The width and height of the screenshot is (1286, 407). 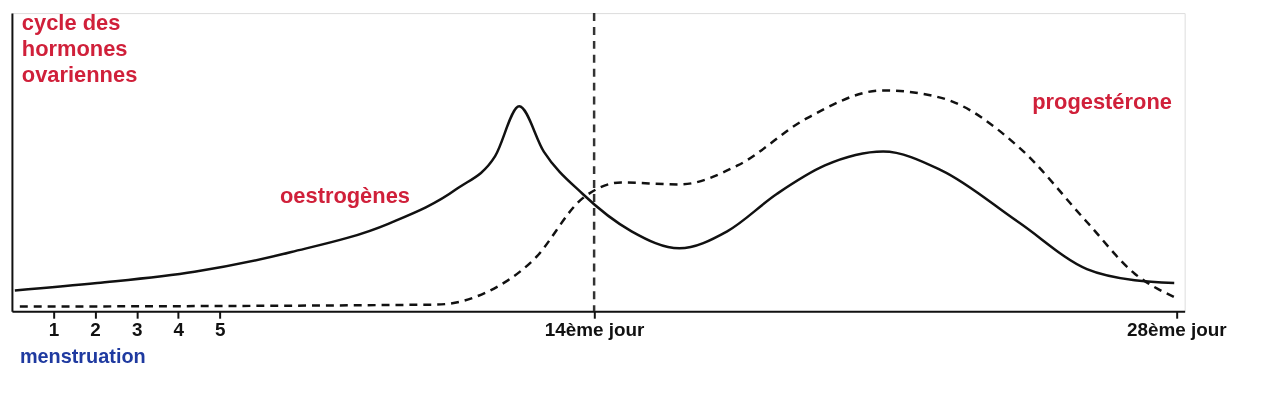 I want to click on x-tick-label: 14ème jour, so click(x=595, y=329).